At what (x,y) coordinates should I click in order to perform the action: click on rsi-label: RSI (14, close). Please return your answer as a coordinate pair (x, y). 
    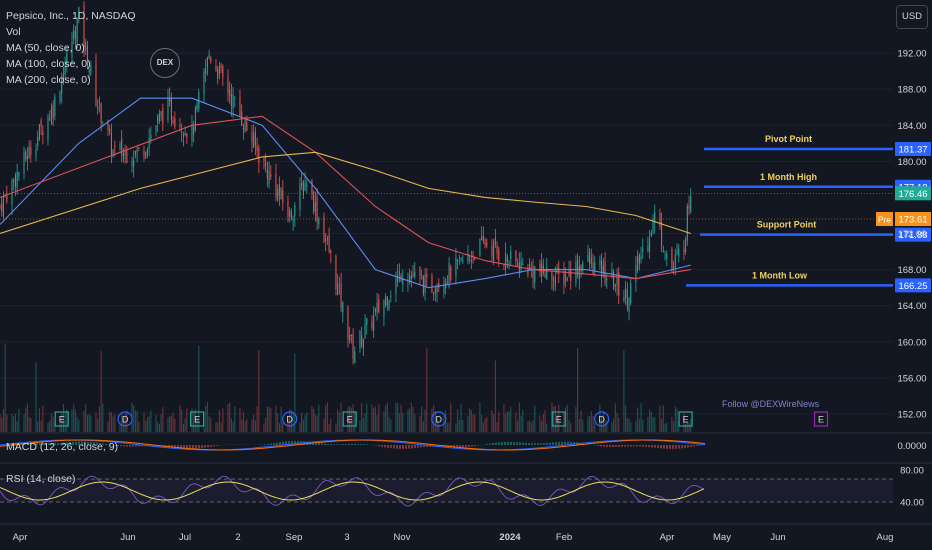
    Looking at the image, I should click on (41, 479).